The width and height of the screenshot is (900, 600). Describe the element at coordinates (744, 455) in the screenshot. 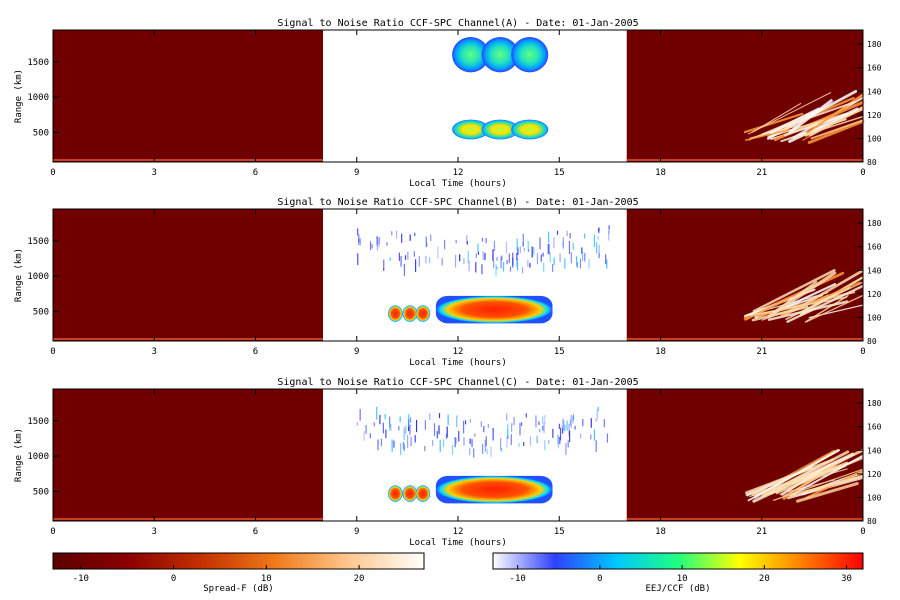

I see `region-spread-f` at that location.